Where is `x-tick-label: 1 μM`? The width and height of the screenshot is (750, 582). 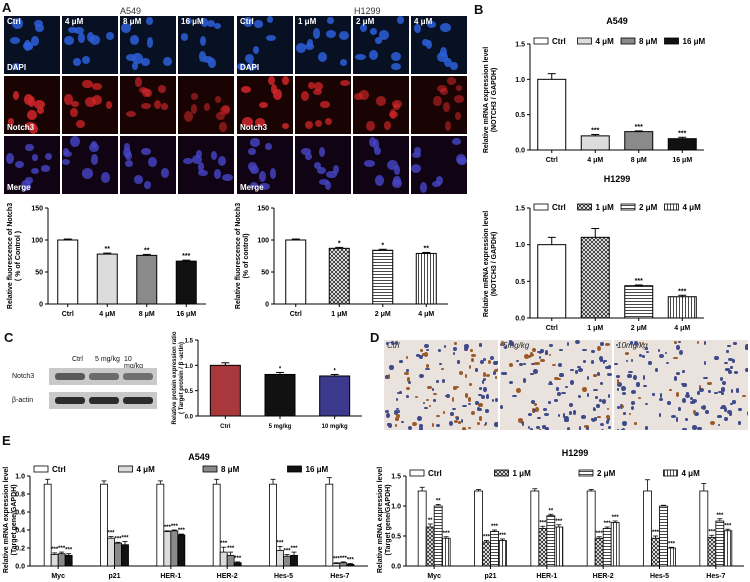 x-tick-label: 1 μM is located at coordinates (595, 328).